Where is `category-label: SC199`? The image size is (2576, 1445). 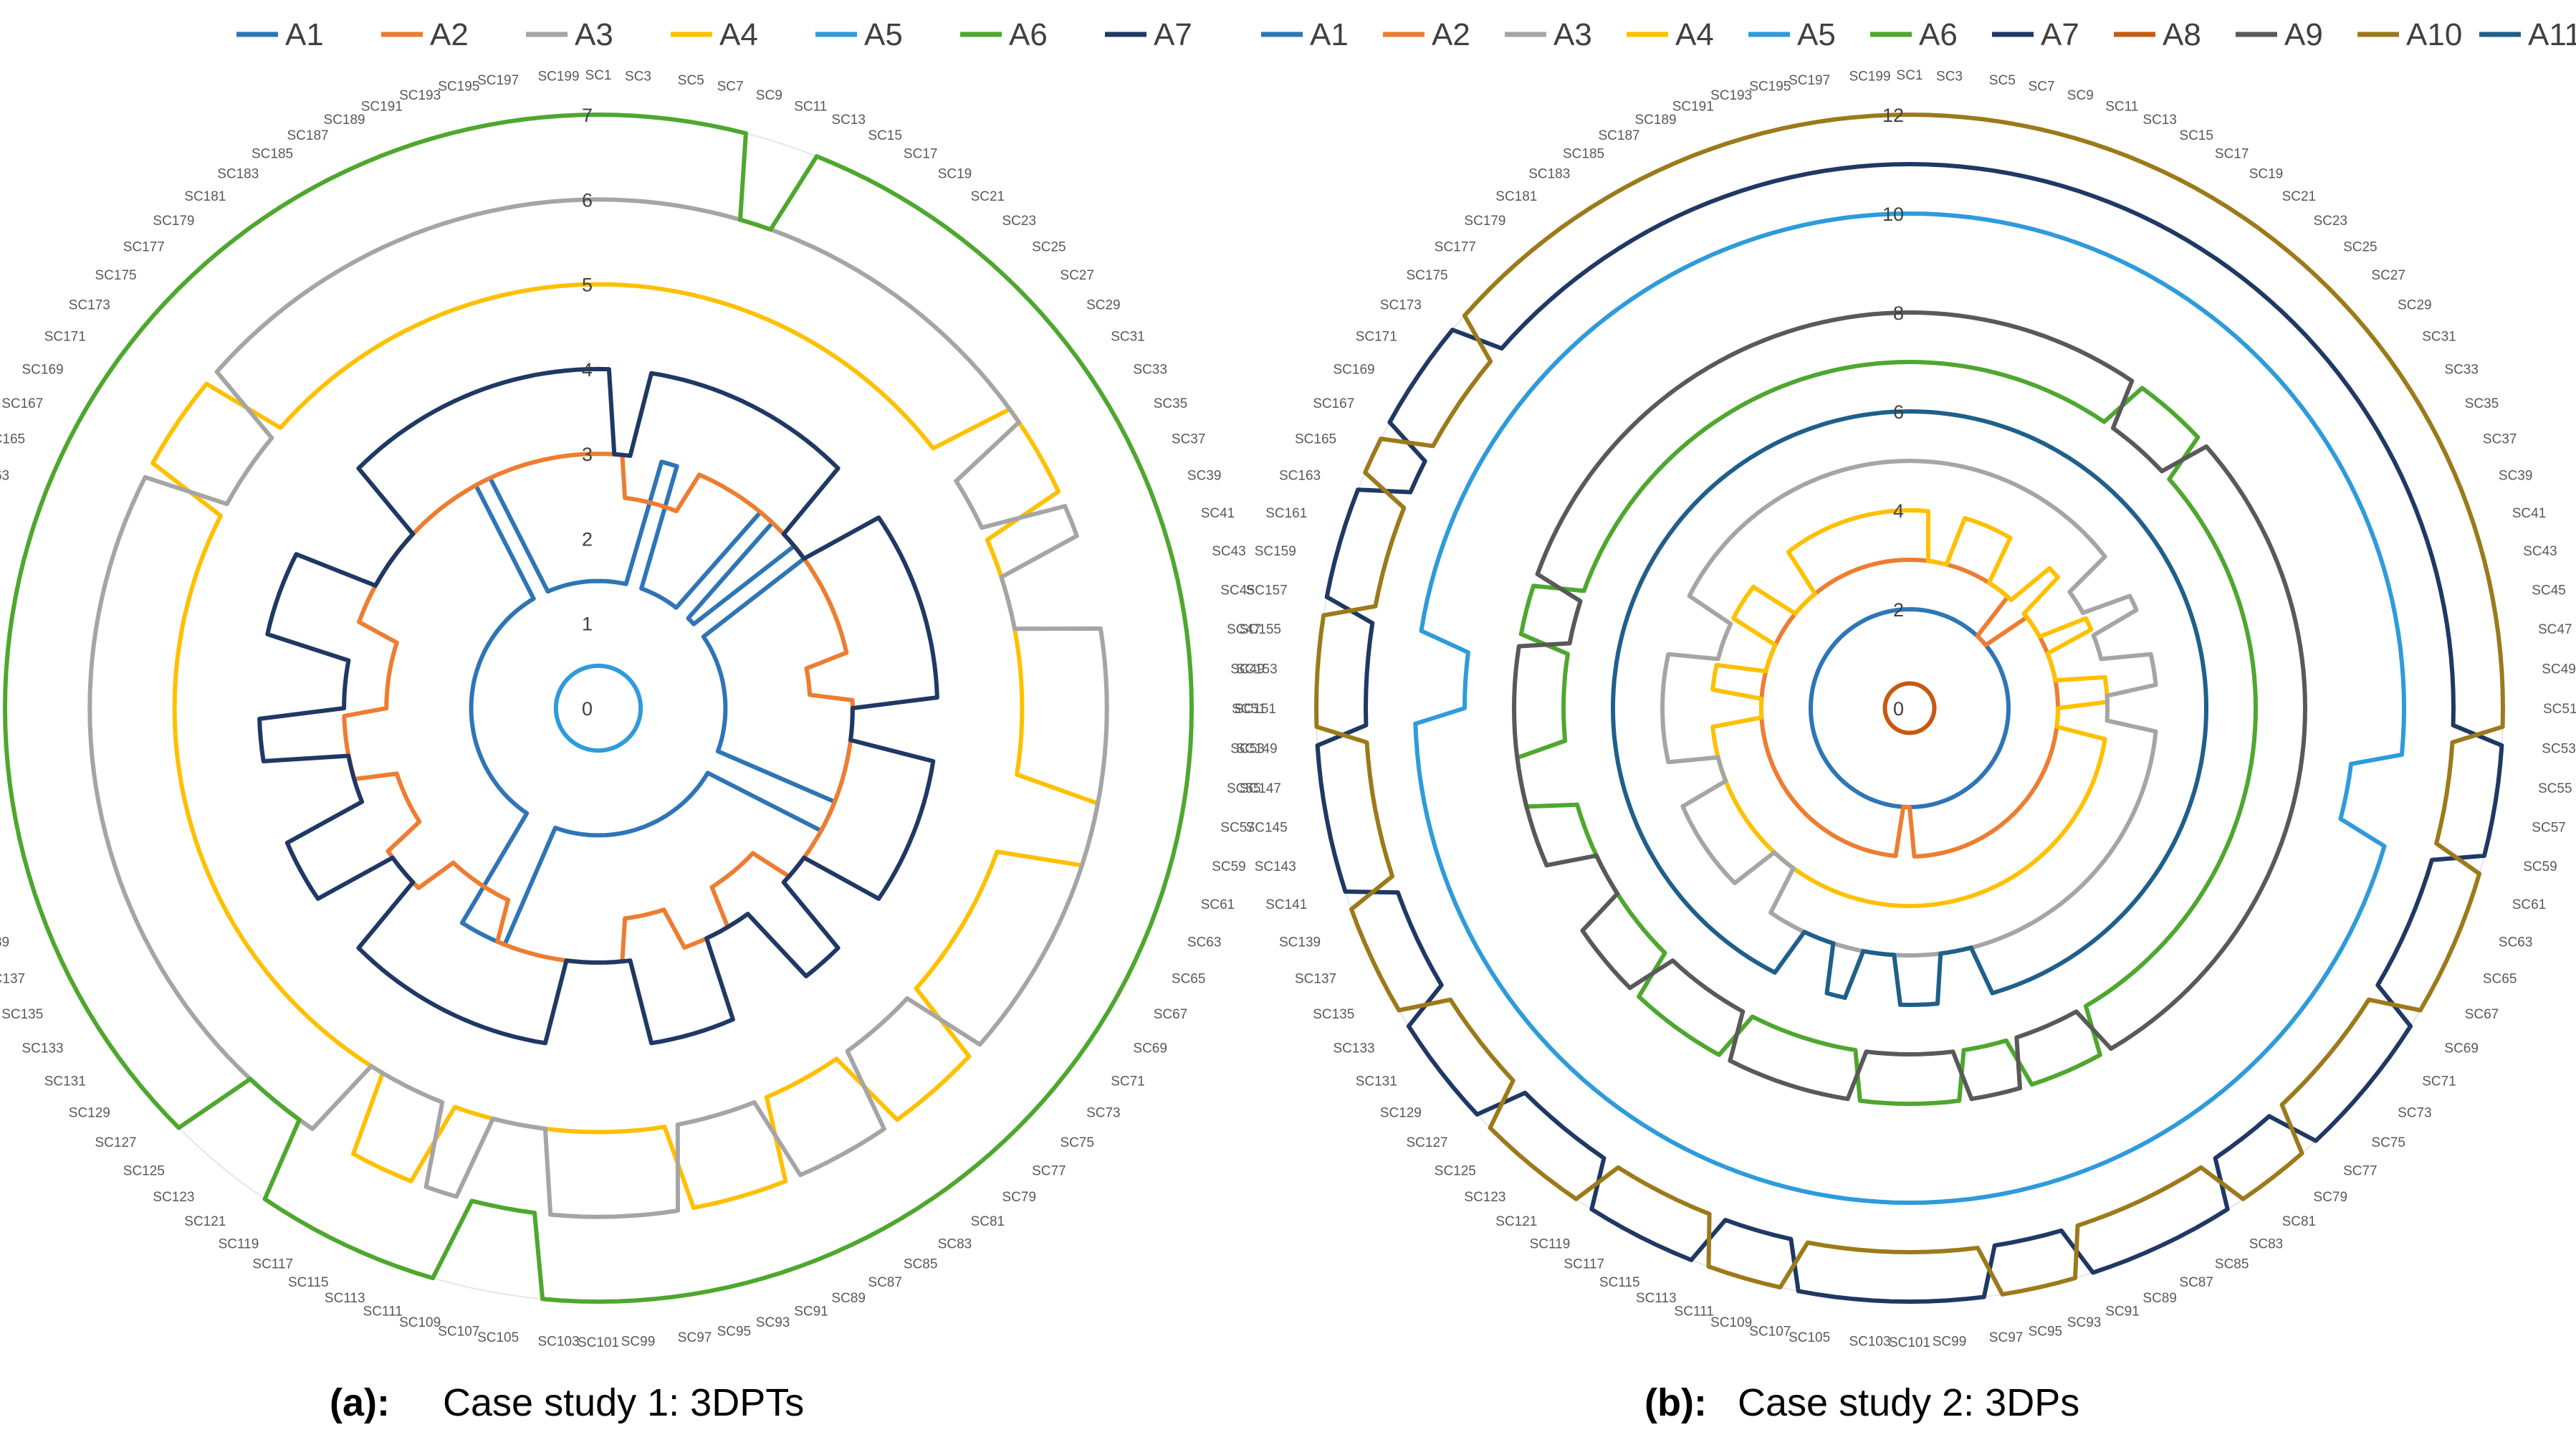 category-label: SC199 is located at coordinates (1870, 77).